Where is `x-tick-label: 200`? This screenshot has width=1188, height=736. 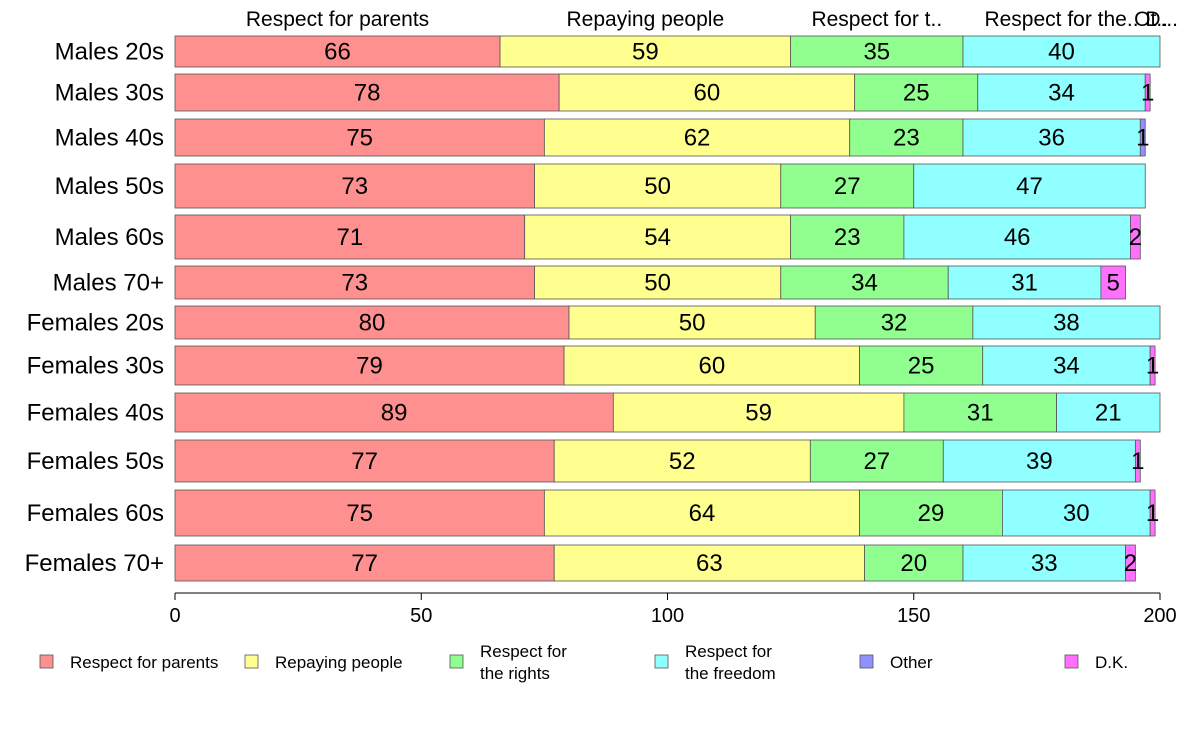
x-tick-label: 200 is located at coordinates (1159, 616).